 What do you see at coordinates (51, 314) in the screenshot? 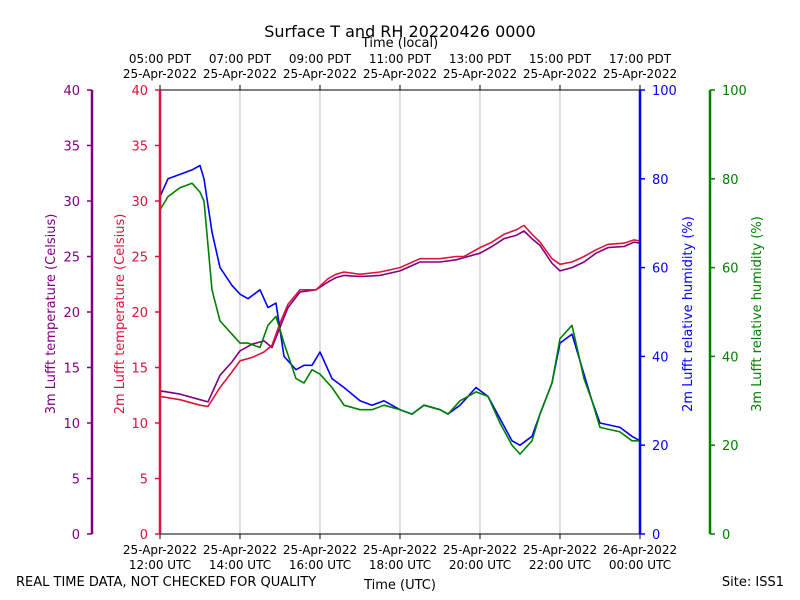
I see `y-axis-title-t3: 3m Lufft temperature (Celsius)` at bounding box center [51, 314].